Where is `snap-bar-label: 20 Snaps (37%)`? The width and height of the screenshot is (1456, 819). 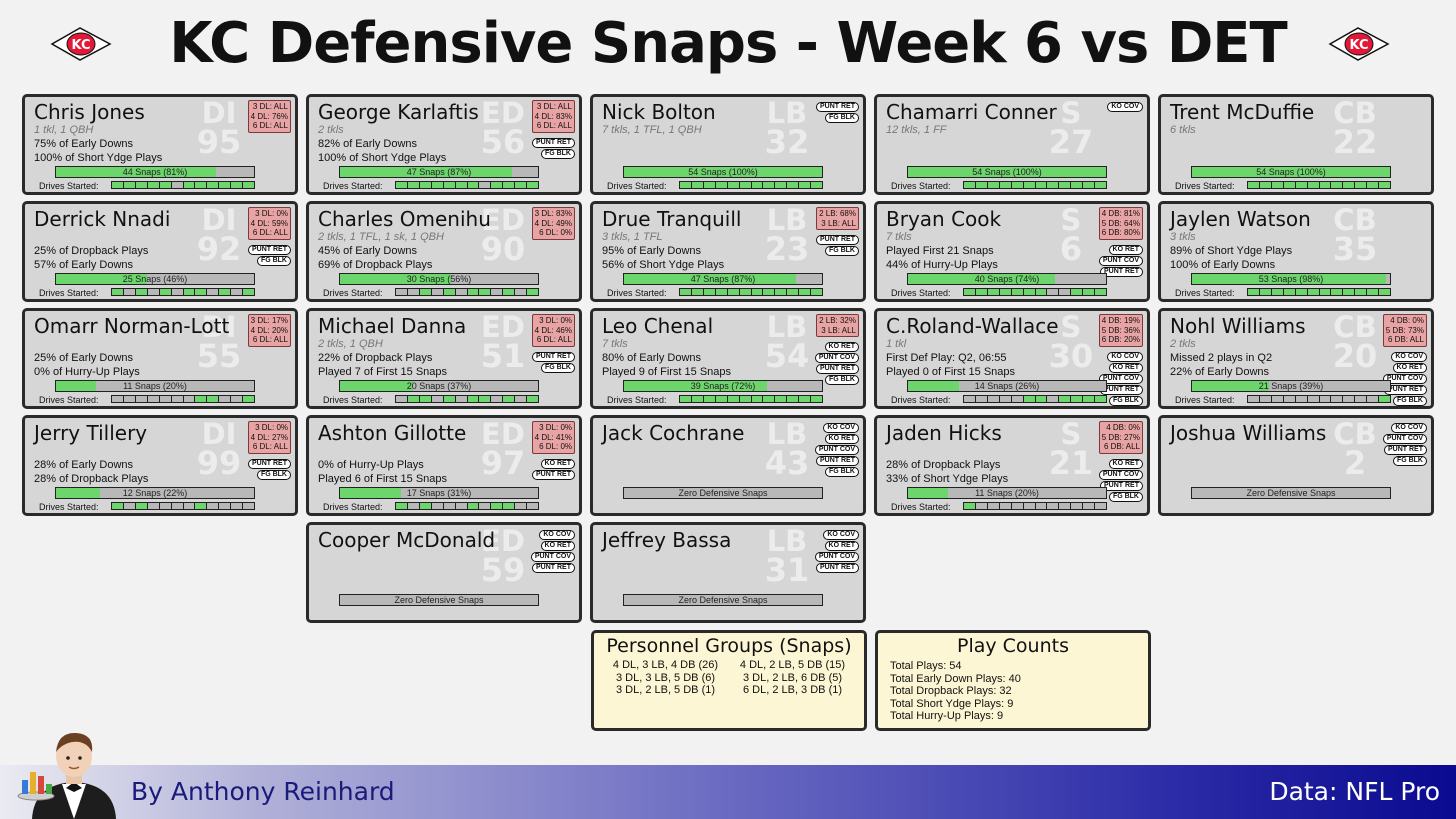
snap-bar-label: 20 Snaps (37%) is located at coordinates (439, 386).